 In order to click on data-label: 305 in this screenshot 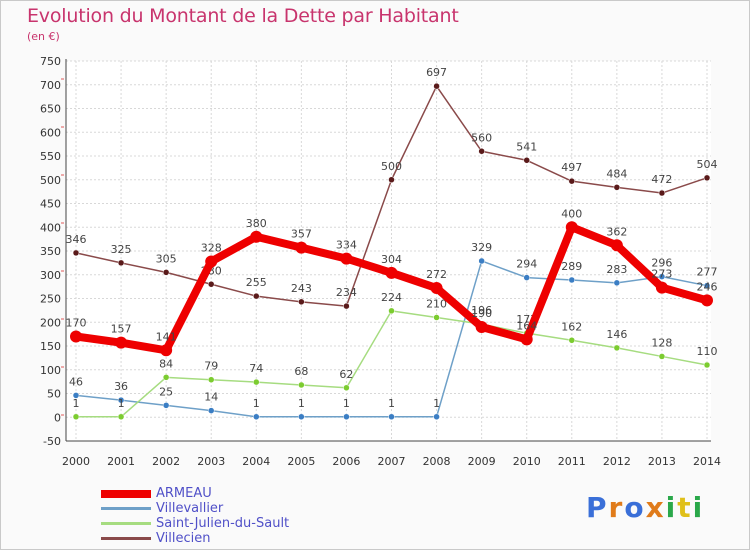, I will do `click(166, 258)`.